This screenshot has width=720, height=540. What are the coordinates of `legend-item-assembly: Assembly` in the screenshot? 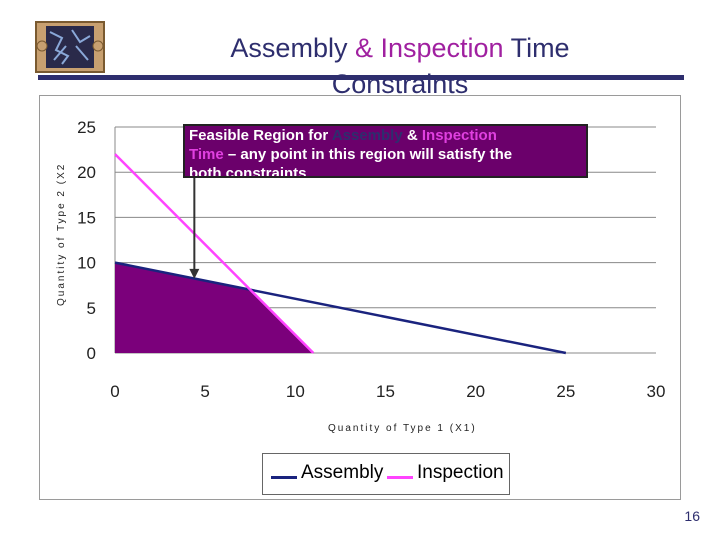 It's located at (327, 473).